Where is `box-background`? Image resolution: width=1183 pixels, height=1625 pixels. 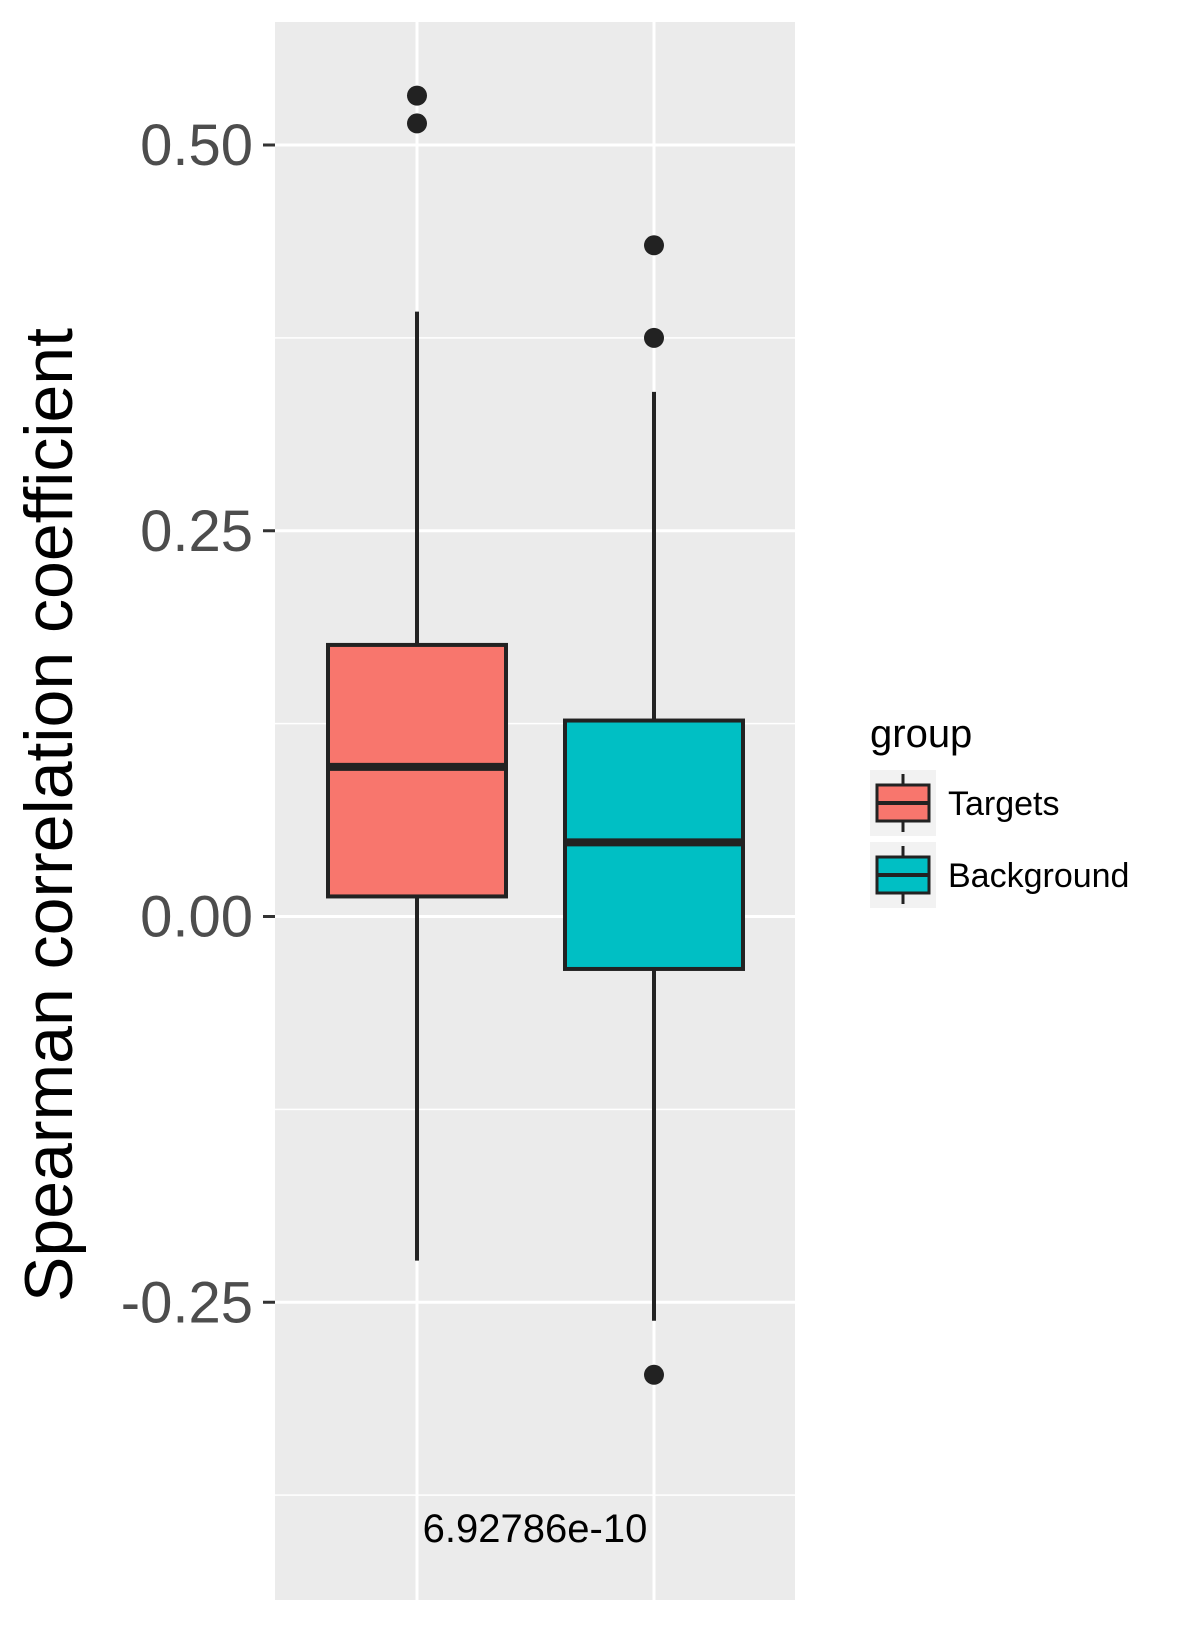 box-background is located at coordinates (654, 810).